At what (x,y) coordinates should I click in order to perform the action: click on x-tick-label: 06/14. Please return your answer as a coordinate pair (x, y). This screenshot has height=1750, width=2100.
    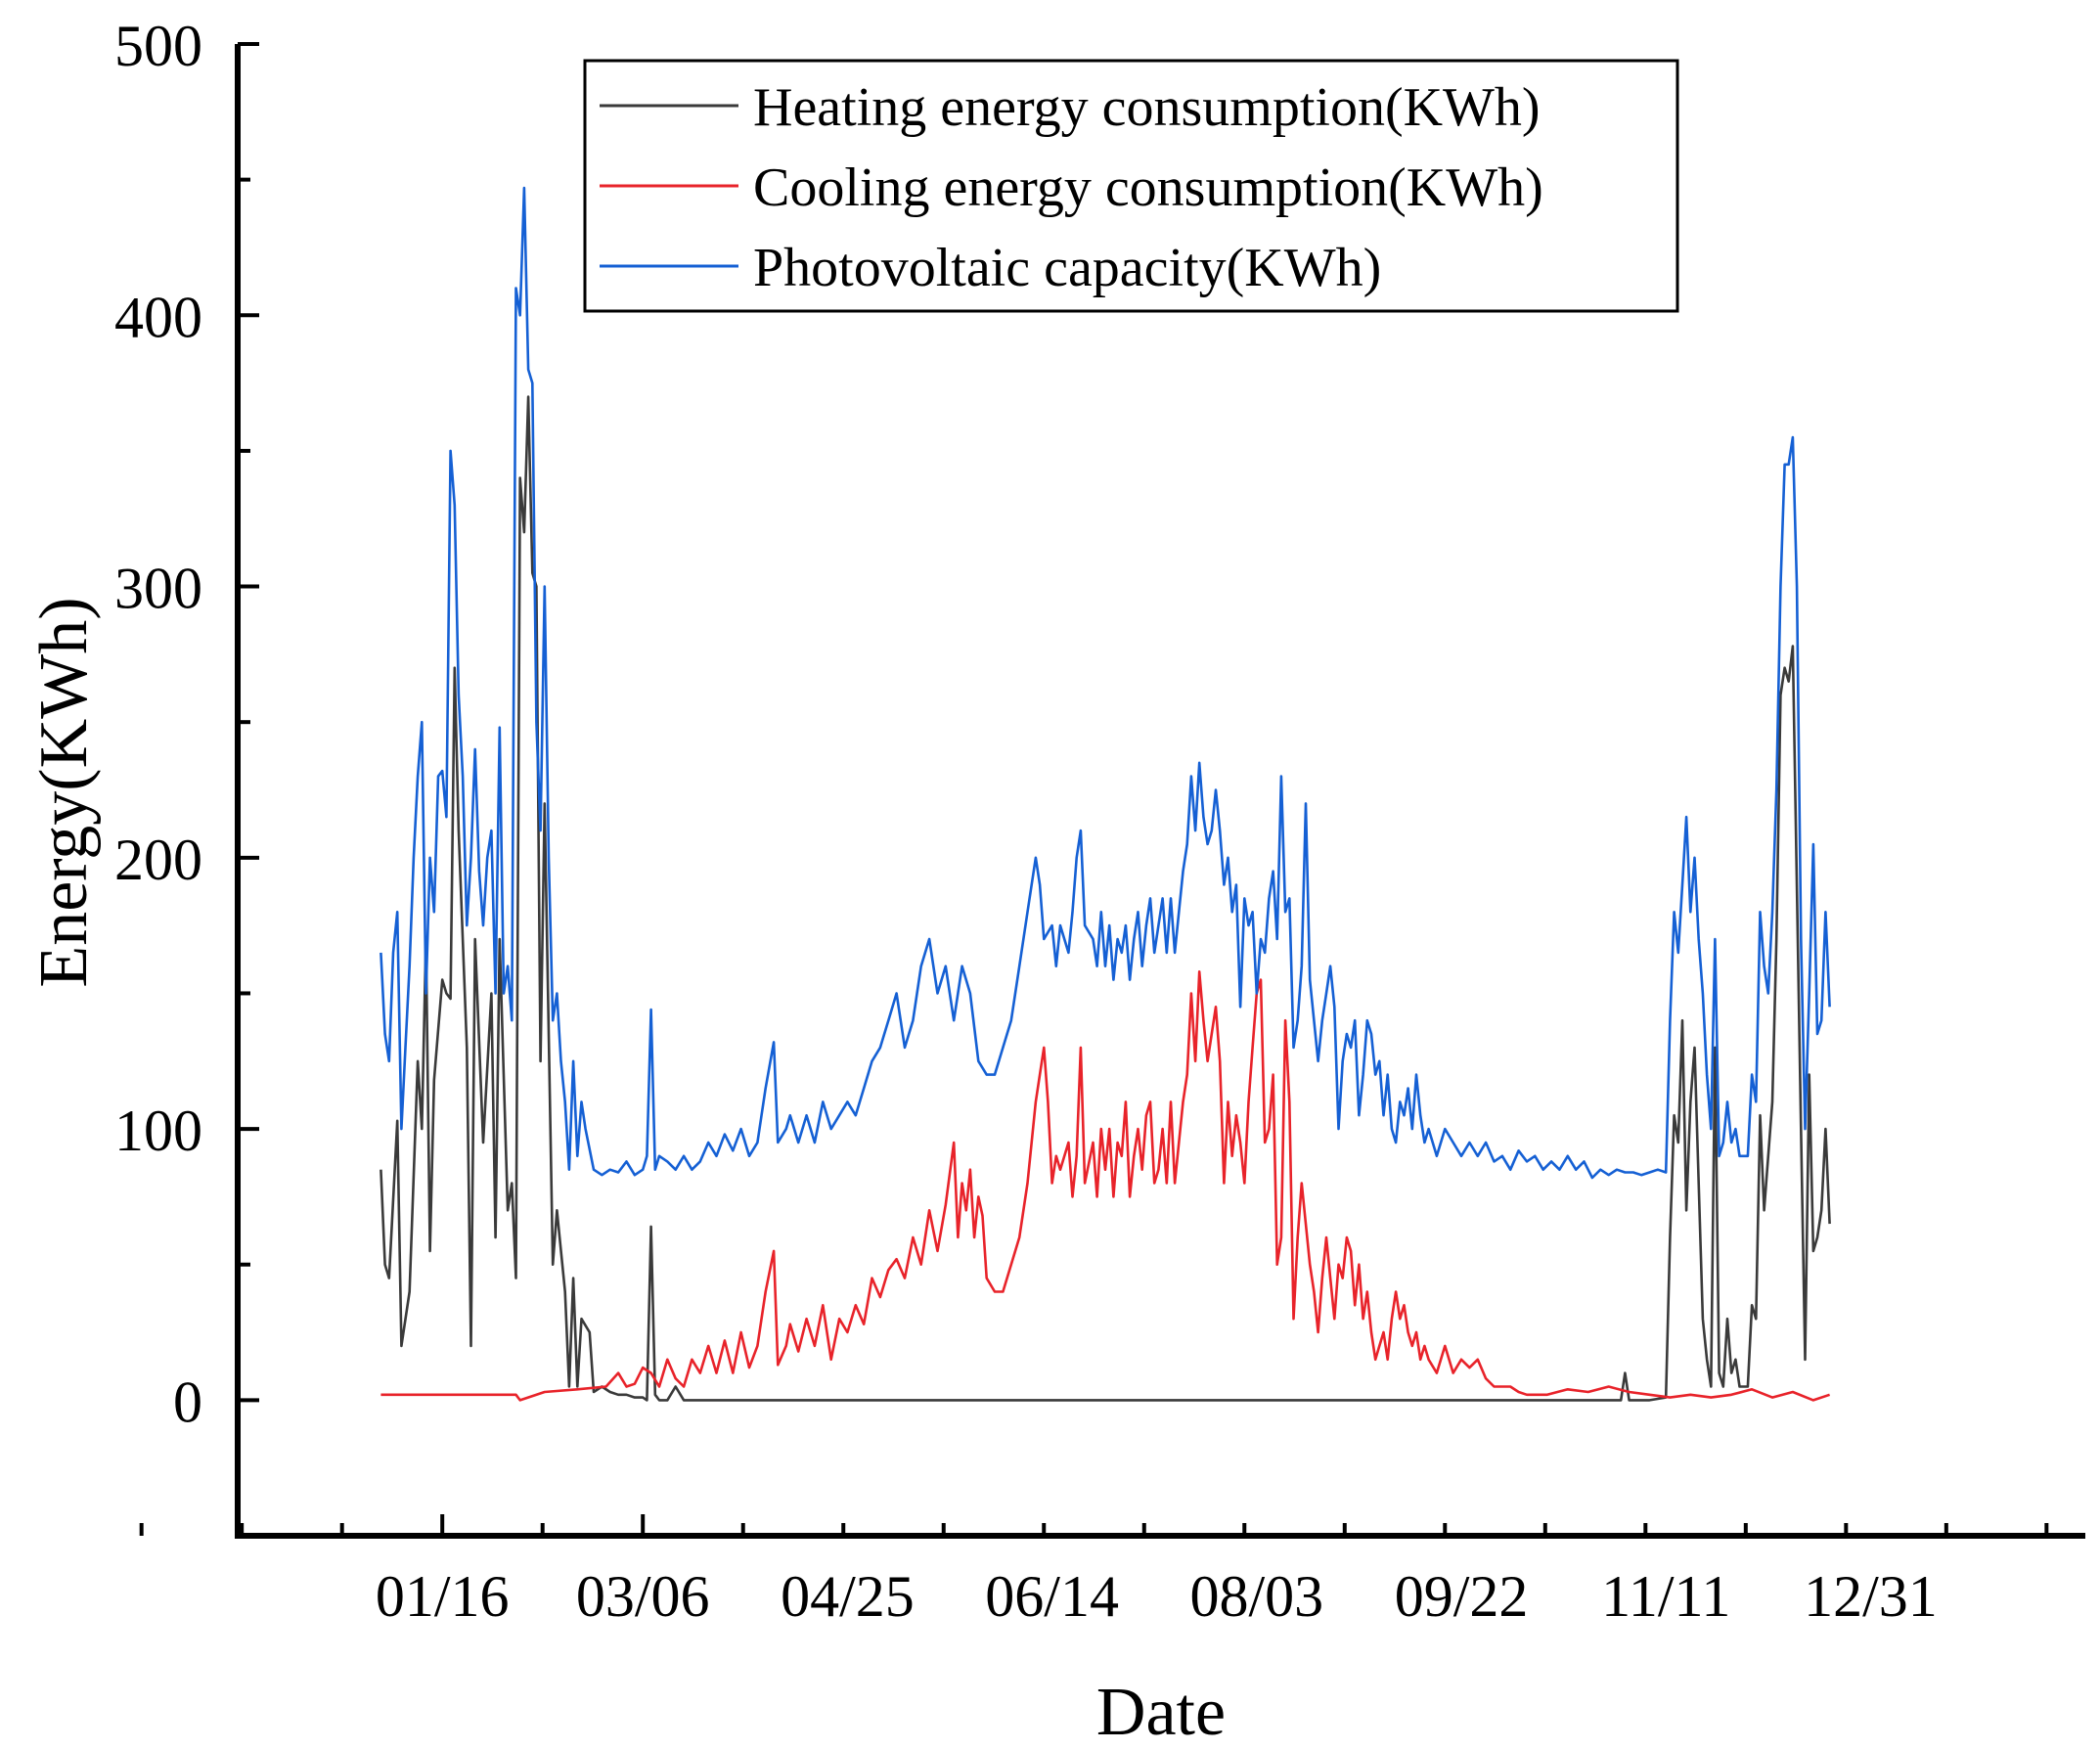
    Looking at the image, I should click on (1052, 1596).